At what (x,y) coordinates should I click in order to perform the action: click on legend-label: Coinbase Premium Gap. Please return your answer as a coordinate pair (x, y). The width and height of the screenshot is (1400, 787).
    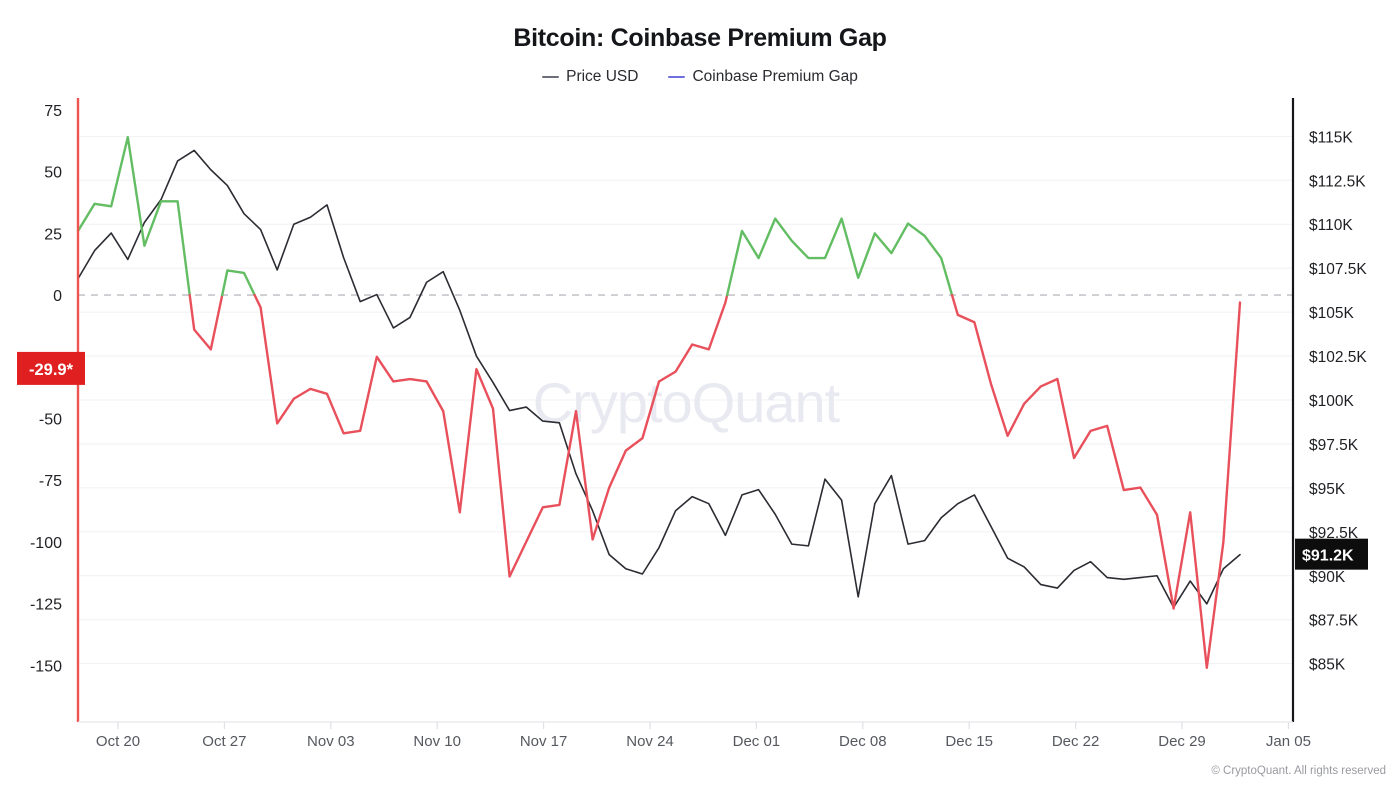
    Looking at the image, I should click on (775, 76).